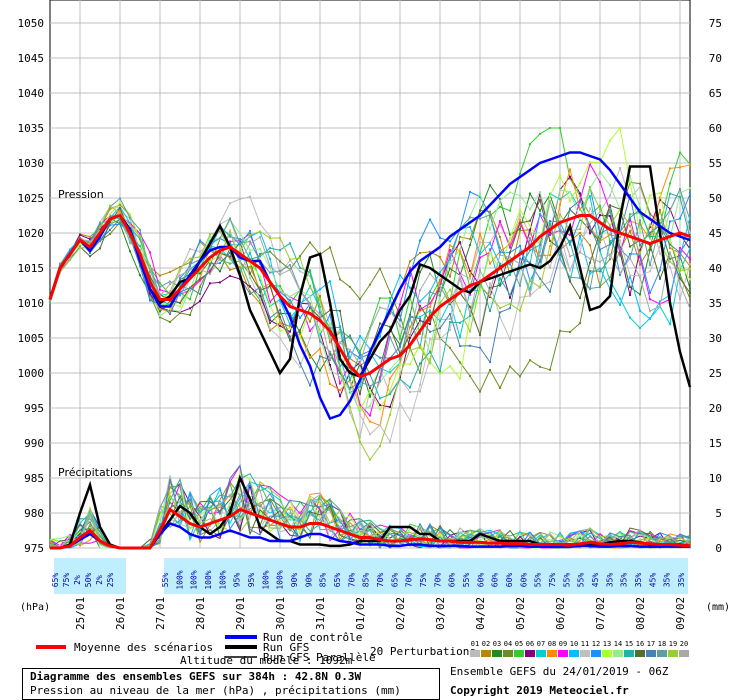  Describe the element at coordinates (715, 303) in the screenshot. I see `right-tick-label: 35` at that location.